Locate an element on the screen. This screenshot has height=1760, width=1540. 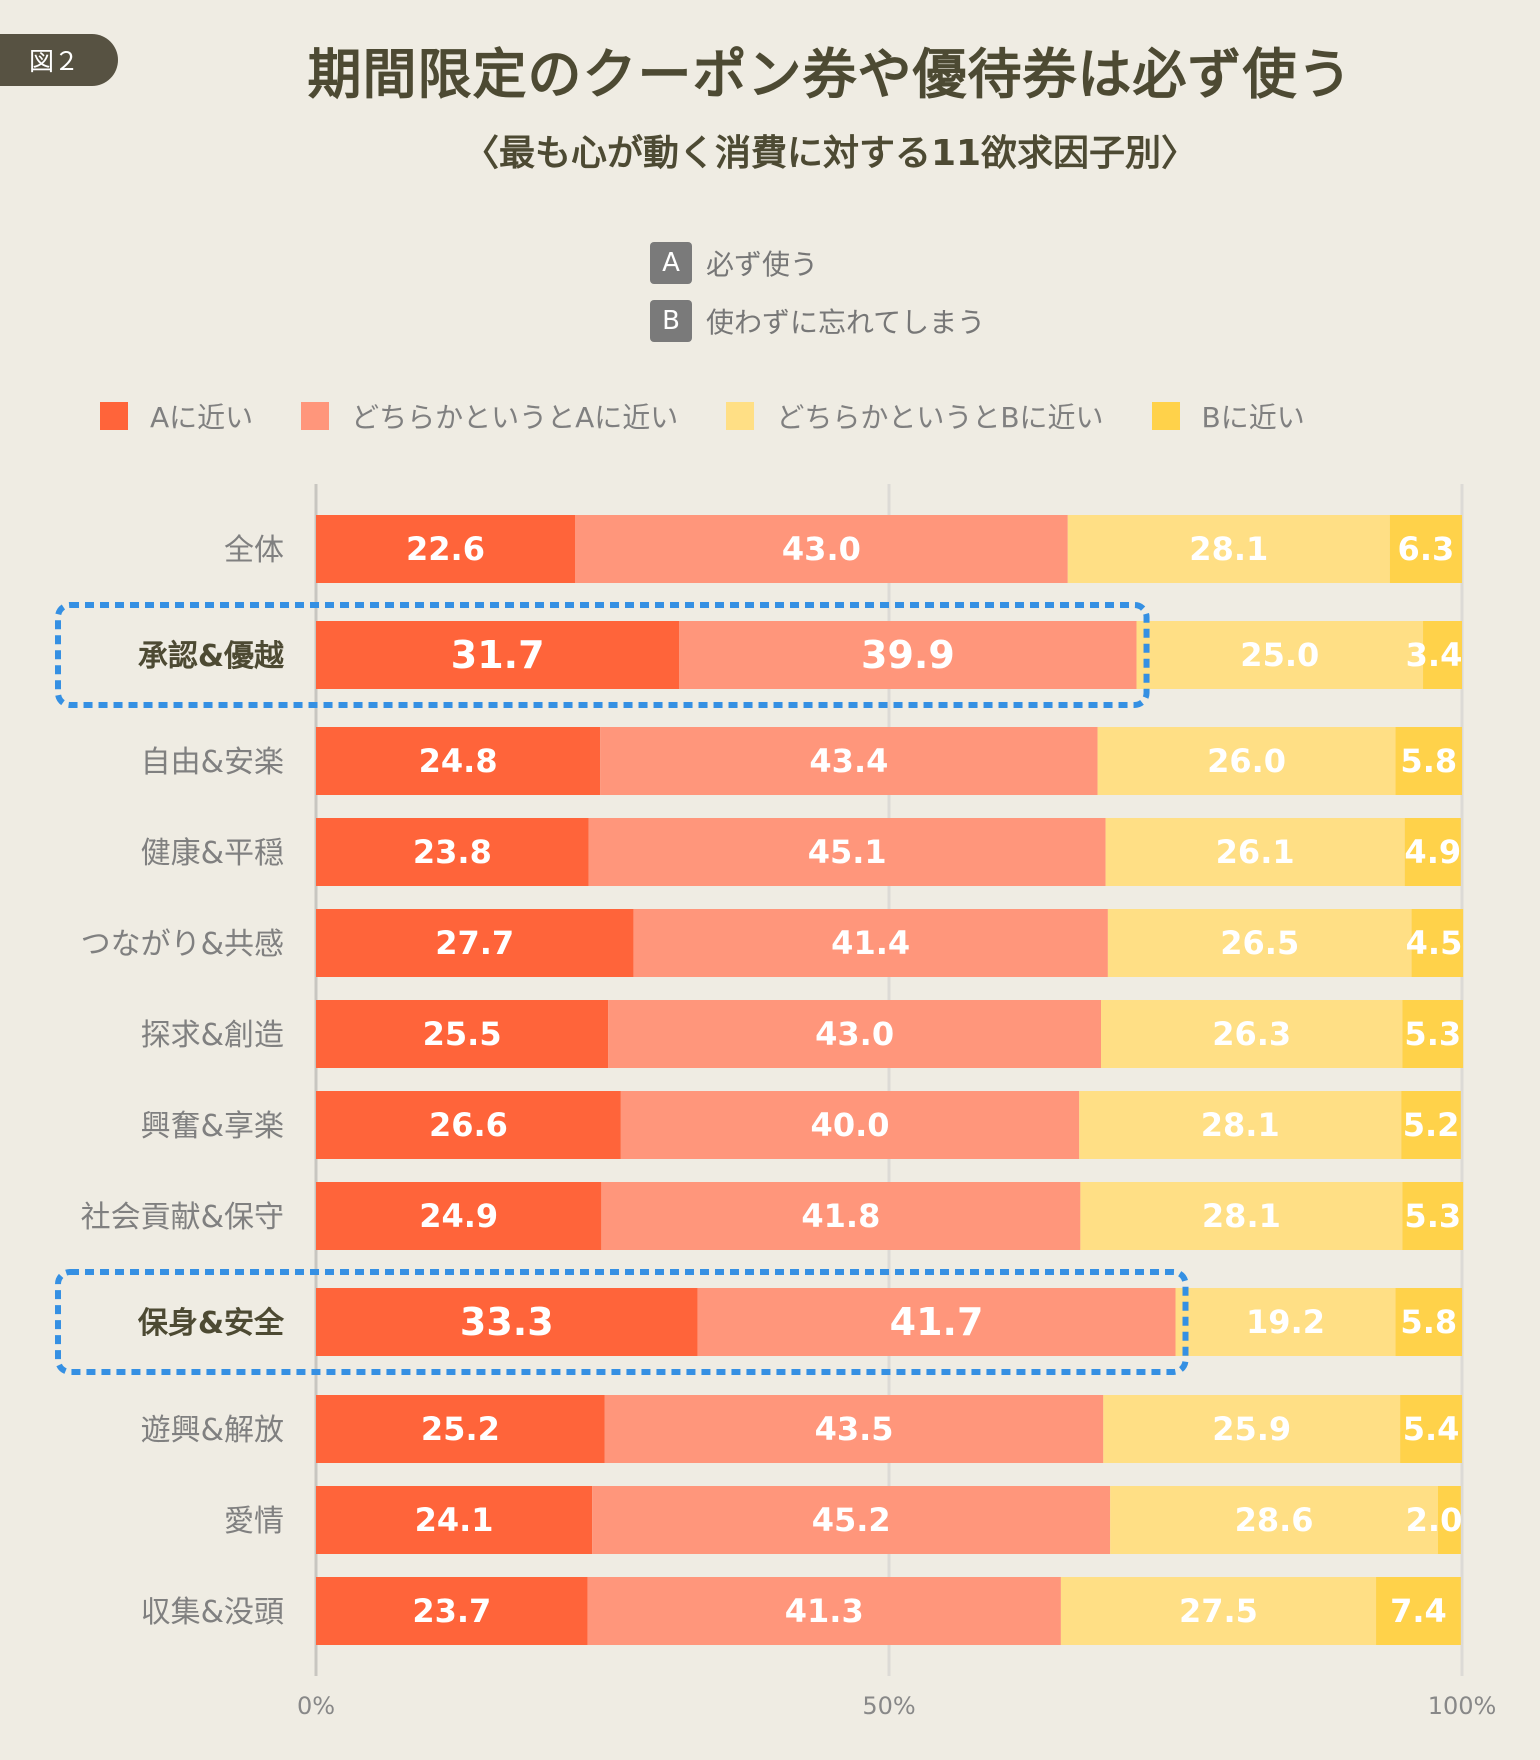
data-label: 5.4 is located at coordinates (1431, 1429).